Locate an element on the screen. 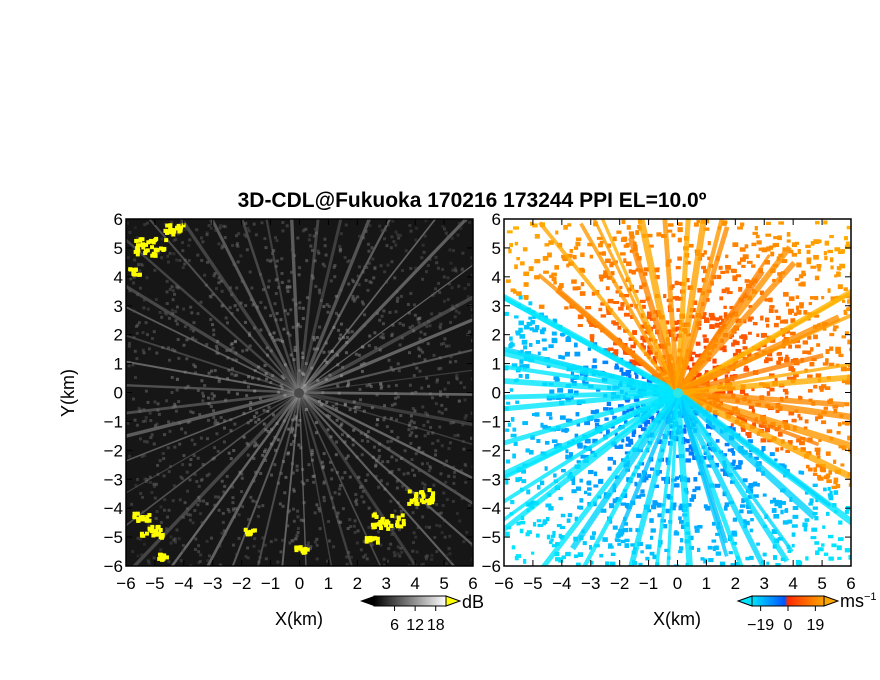 The height and width of the screenshot is (680, 880). intensity-colorbar: dB 6 12 18 is located at coordinates (422, 613).